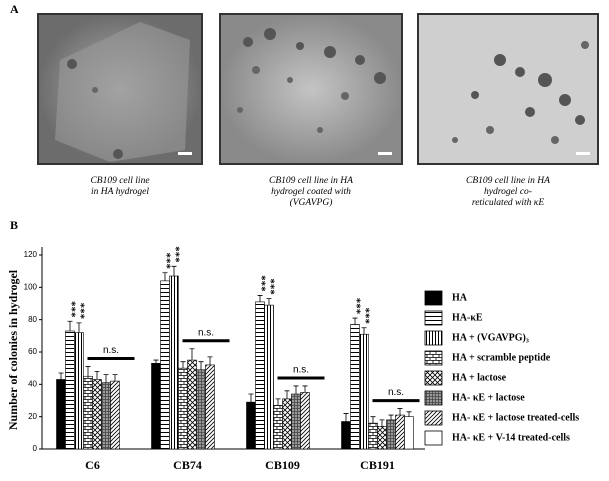 This screenshot has height=481, width=609. What do you see at coordinates (515, 417) in the screenshot?
I see `legend-label: HA- κE + lactose treated-cells` at bounding box center [515, 417].